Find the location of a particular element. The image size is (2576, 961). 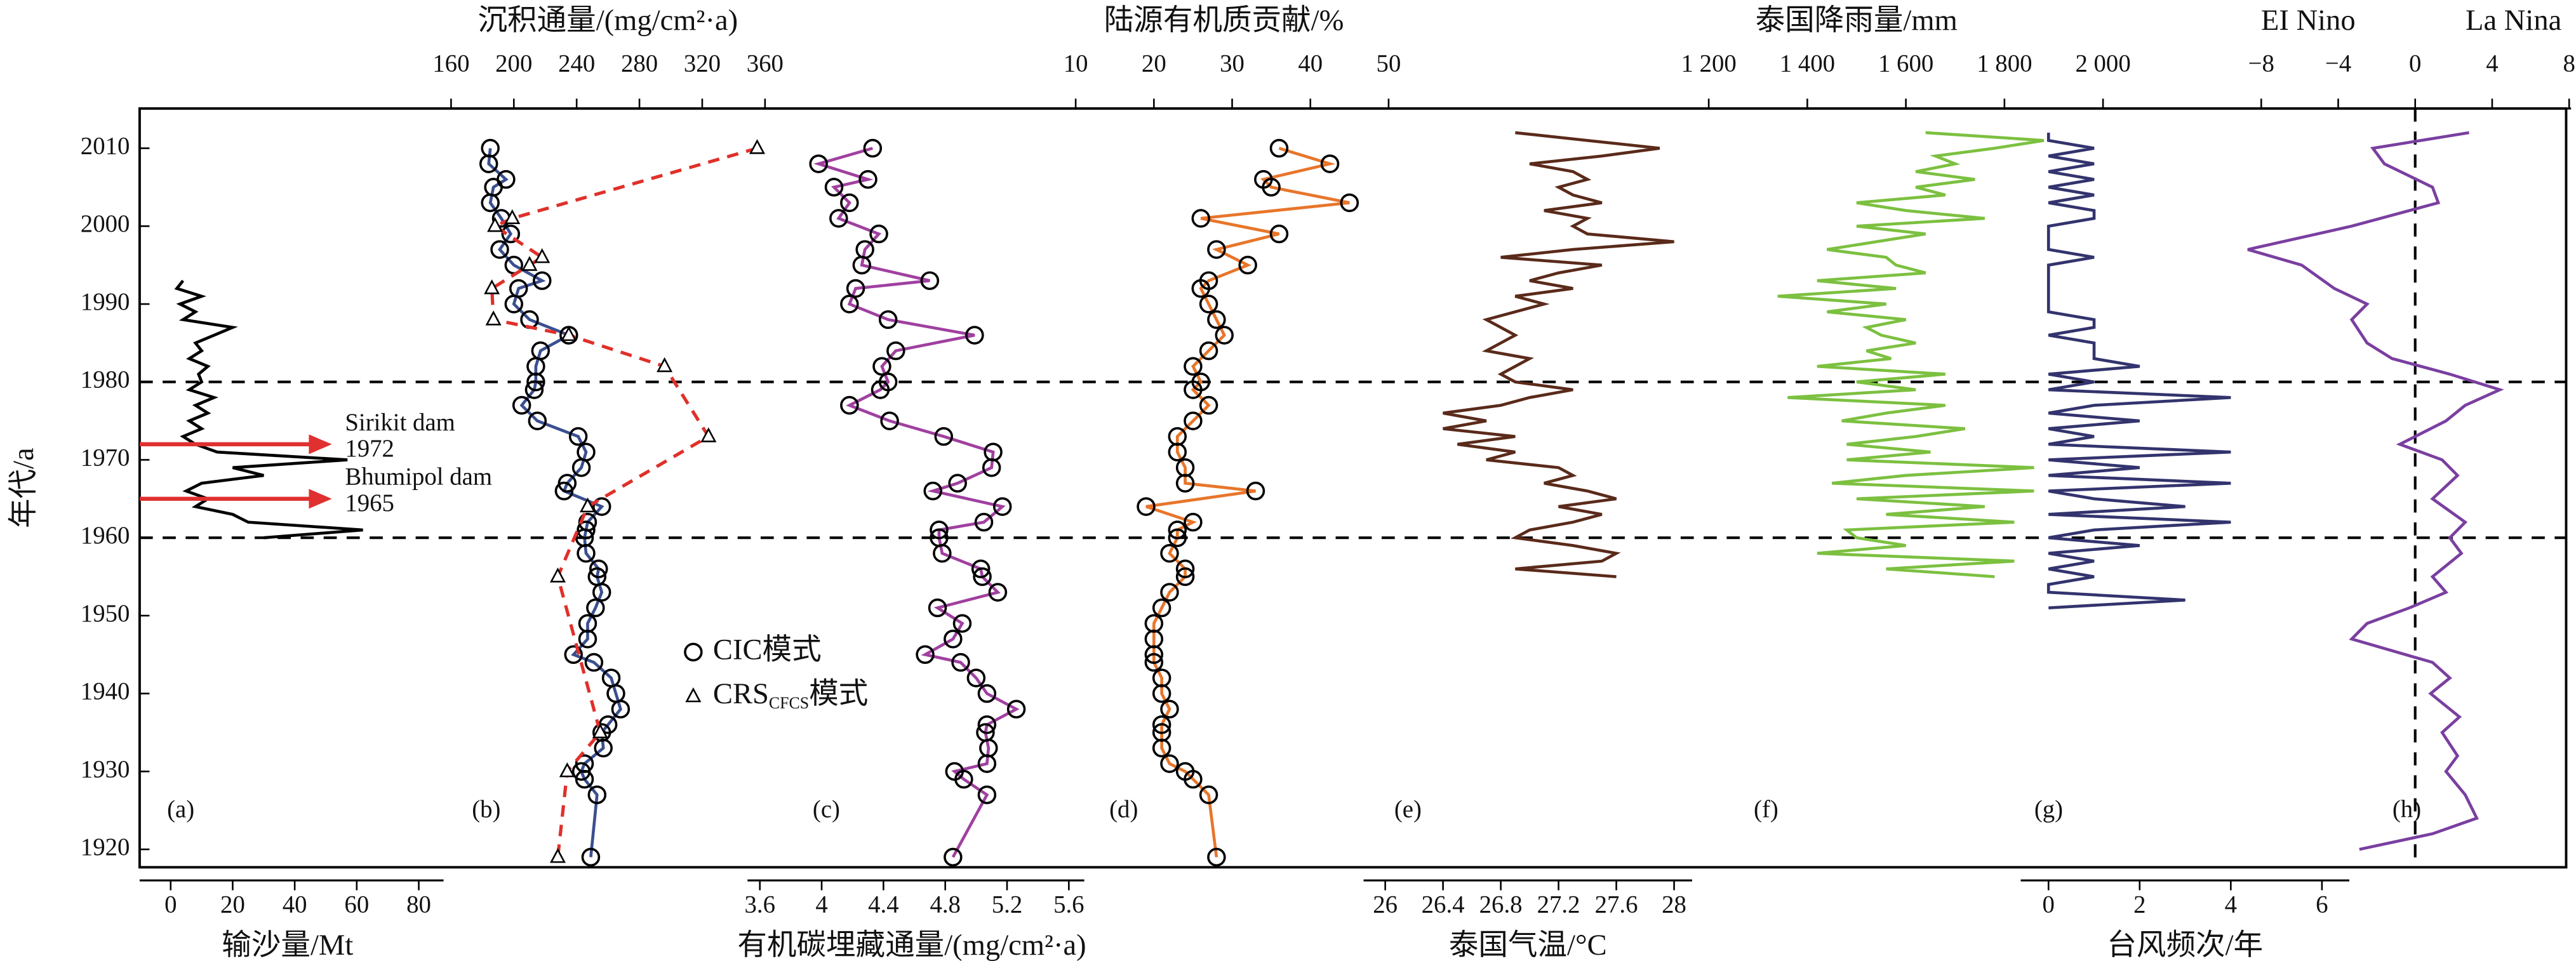

x-tick-label: 3.6 is located at coordinates (760, 905).